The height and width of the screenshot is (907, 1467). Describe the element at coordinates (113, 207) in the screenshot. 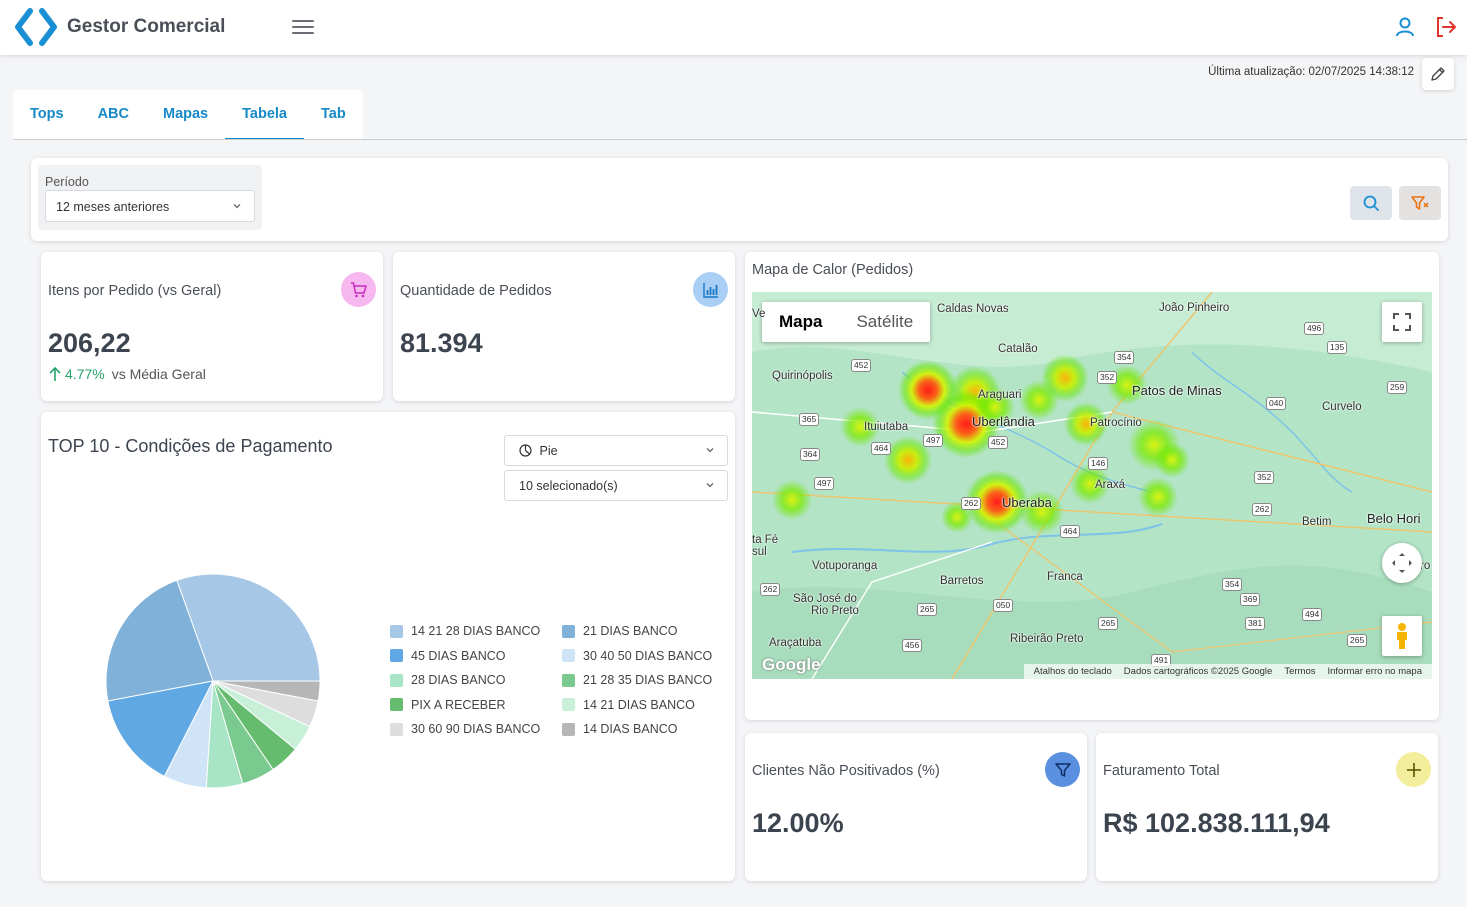

I see `periodo-value: 12 meses anteriores` at that location.